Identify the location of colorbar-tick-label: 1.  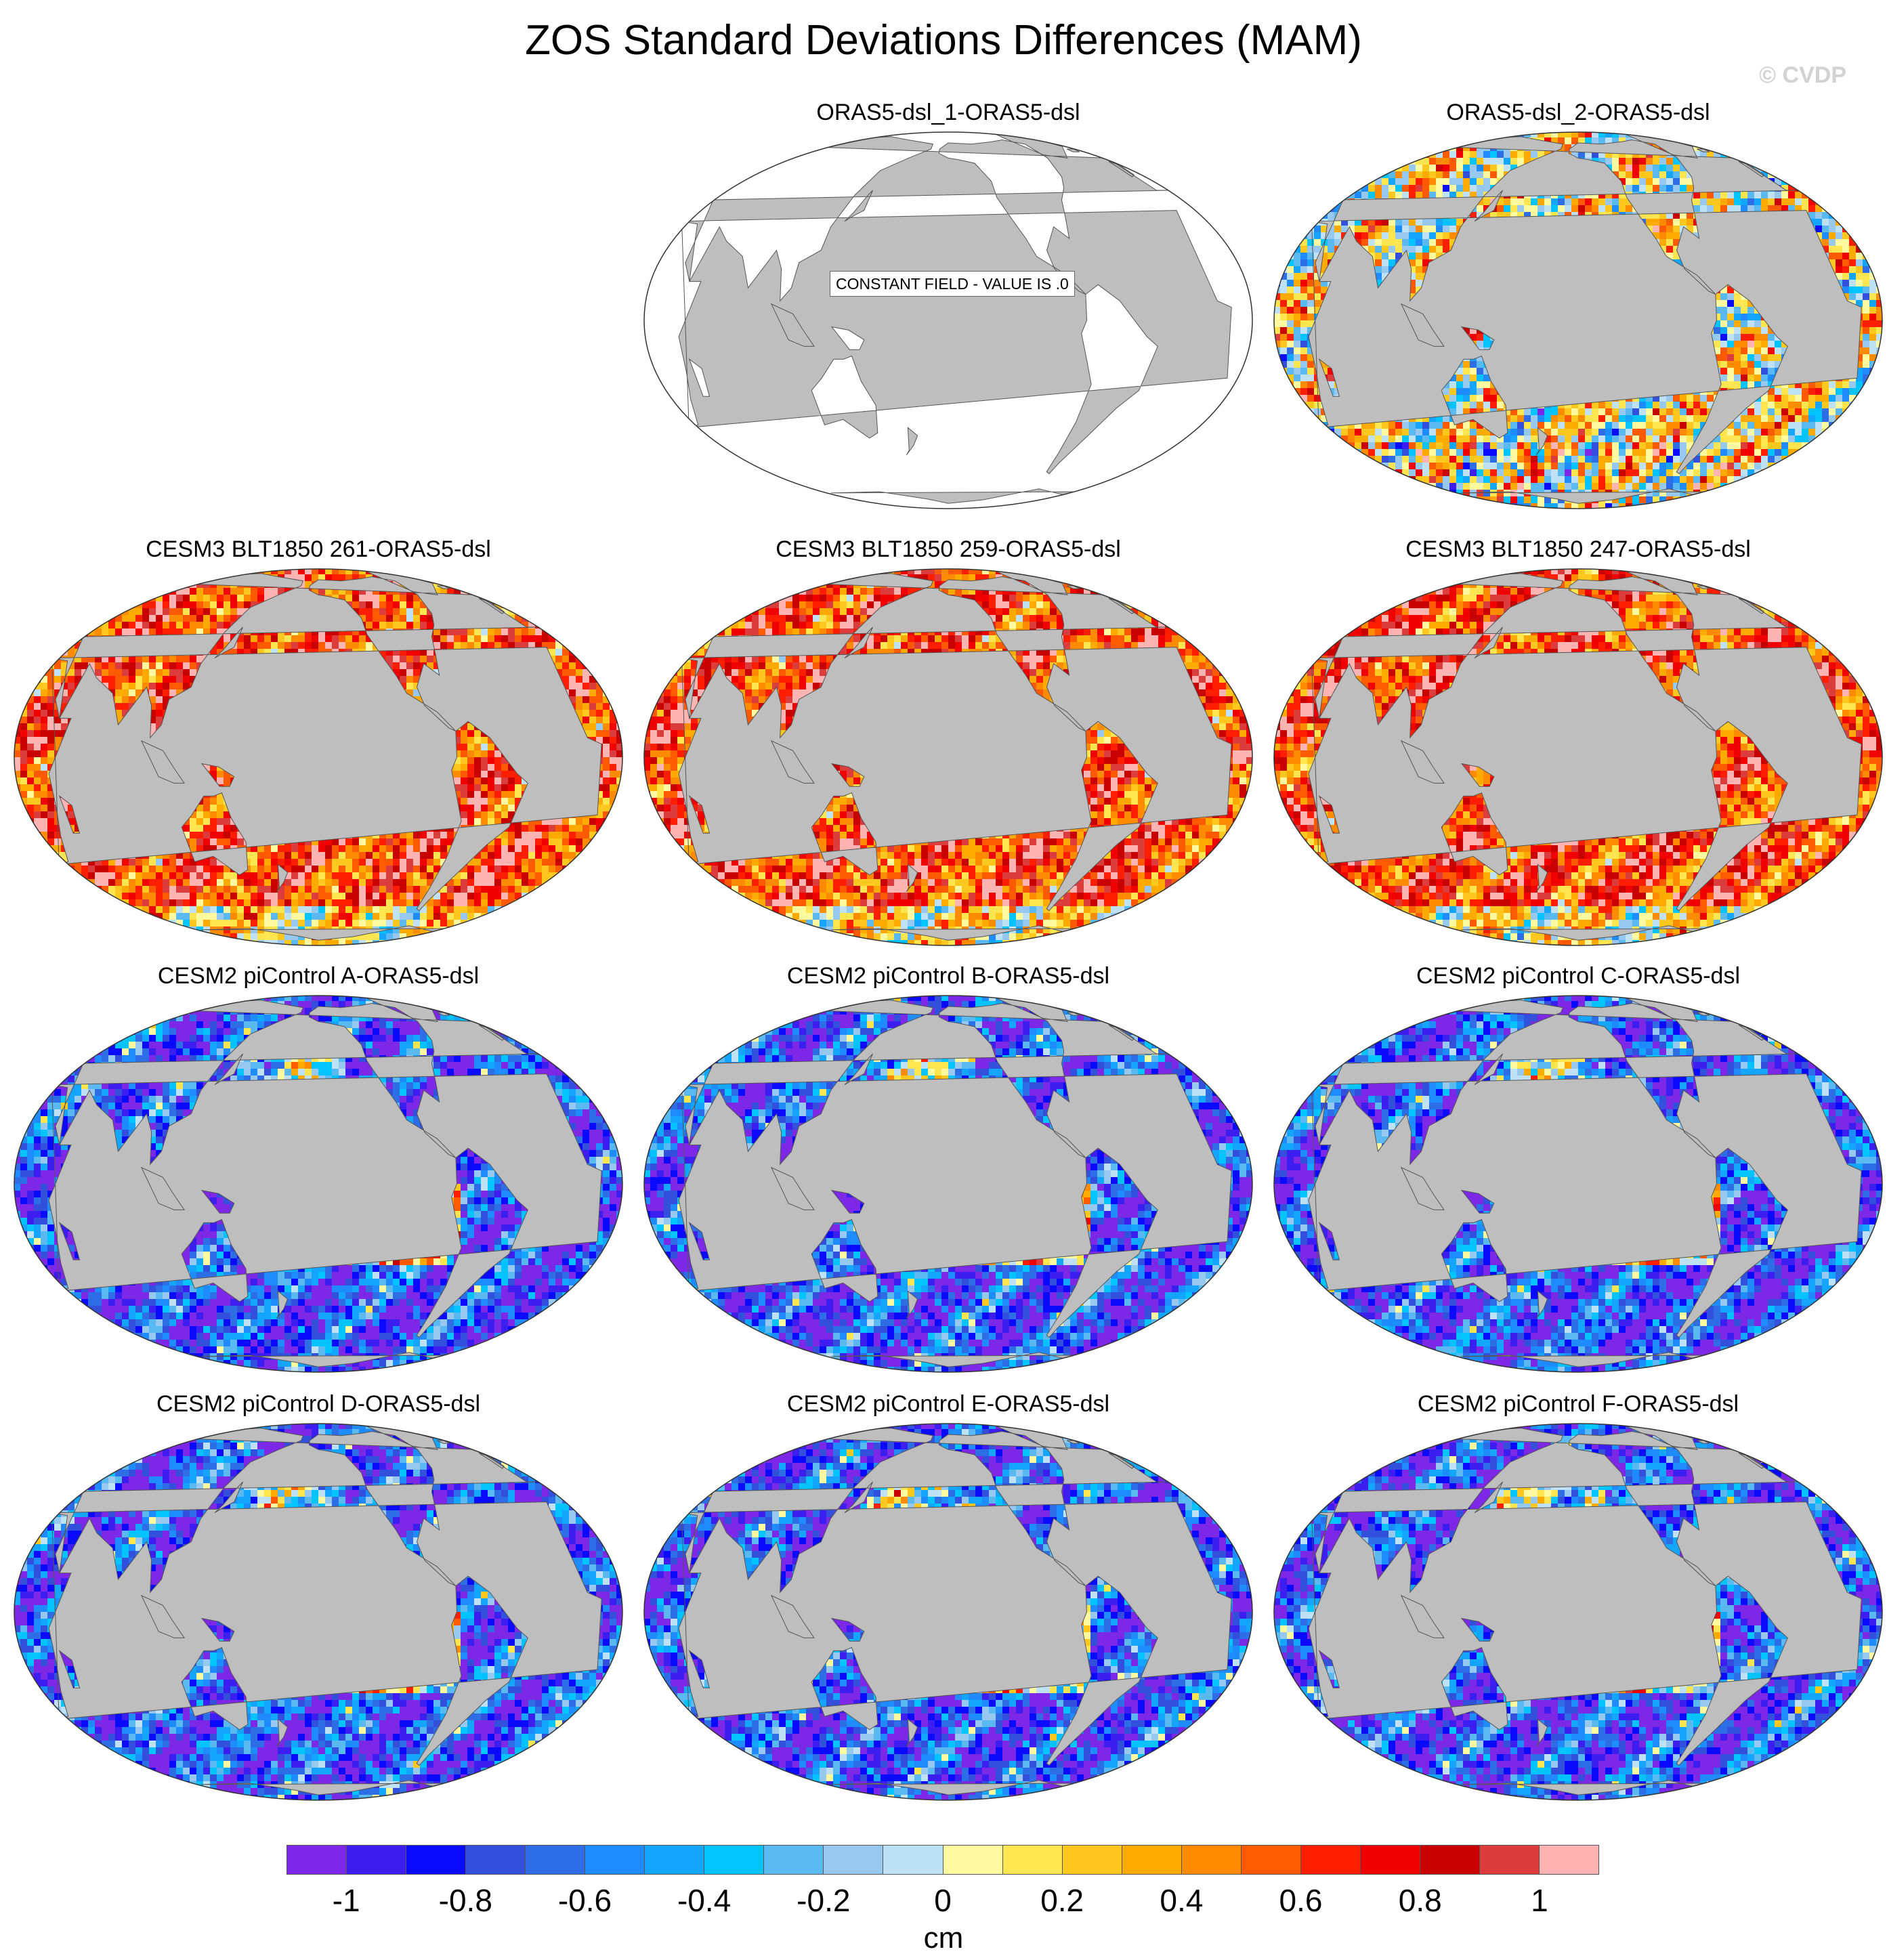
(1539, 1900).